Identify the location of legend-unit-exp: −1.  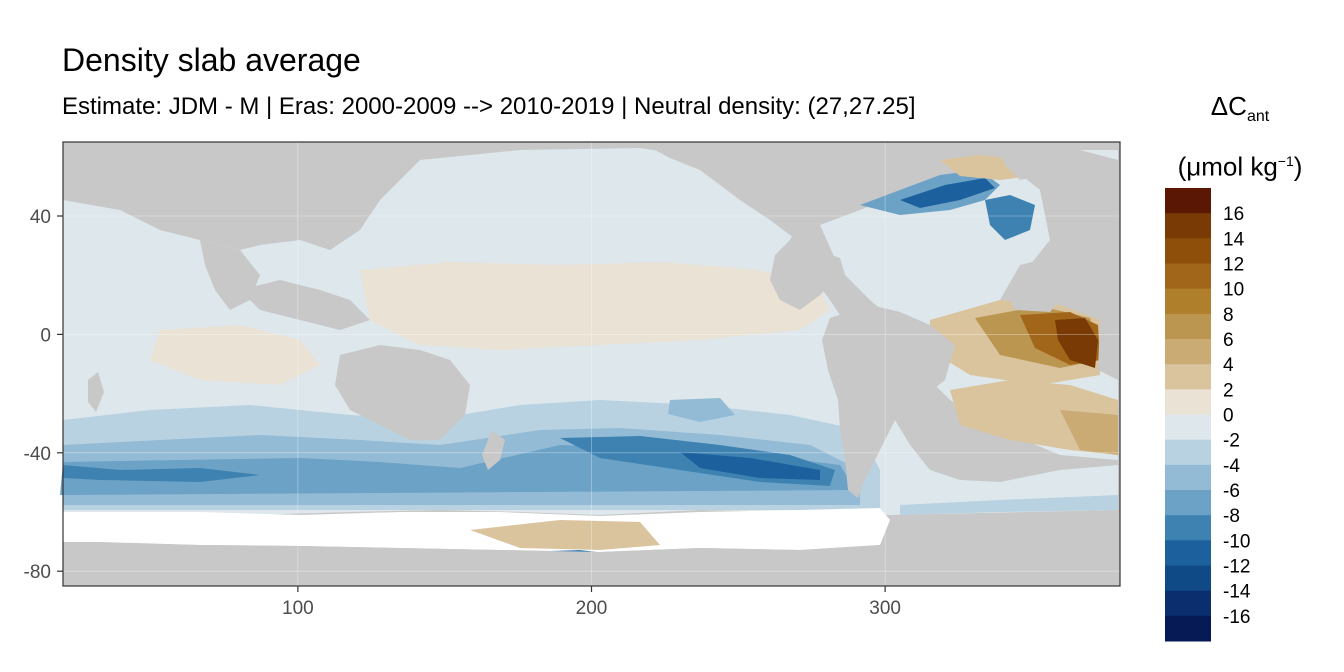
(1285, 161).